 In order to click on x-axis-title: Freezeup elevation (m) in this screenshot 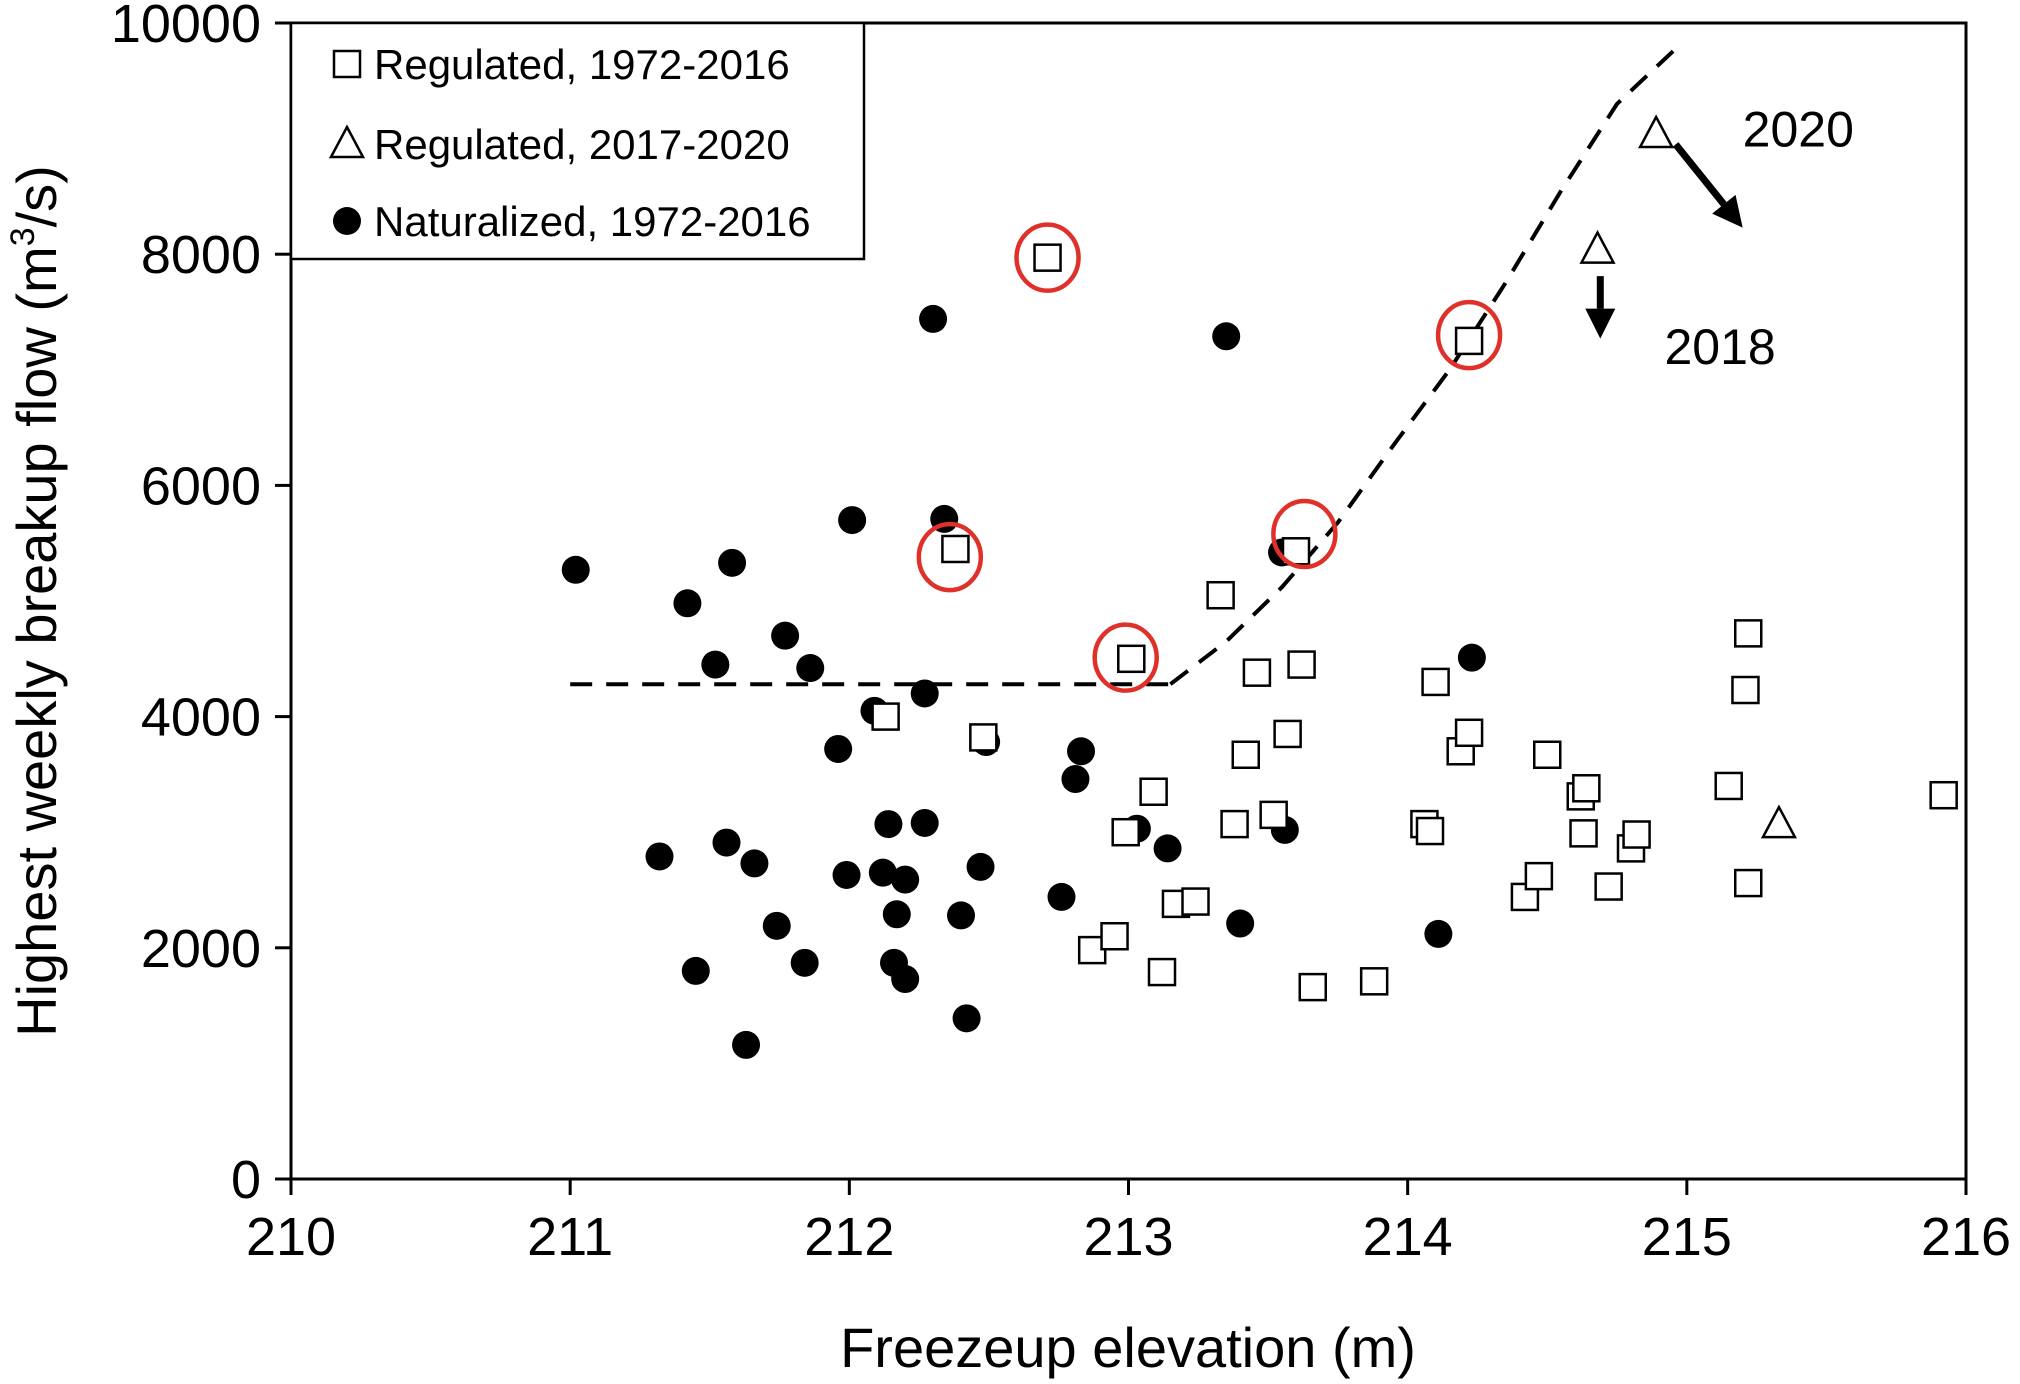, I will do `click(1128, 1347)`.